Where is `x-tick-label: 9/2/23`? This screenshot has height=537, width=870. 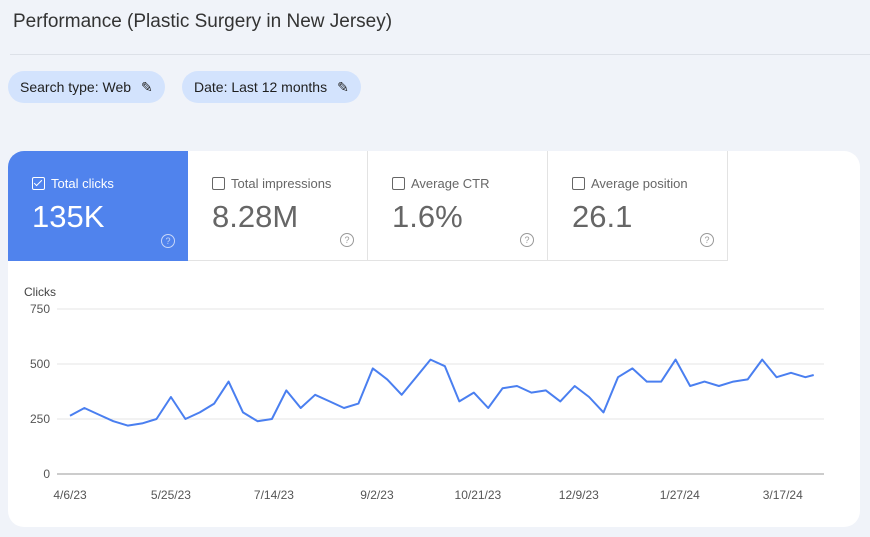 x-tick-label: 9/2/23 is located at coordinates (377, 495).